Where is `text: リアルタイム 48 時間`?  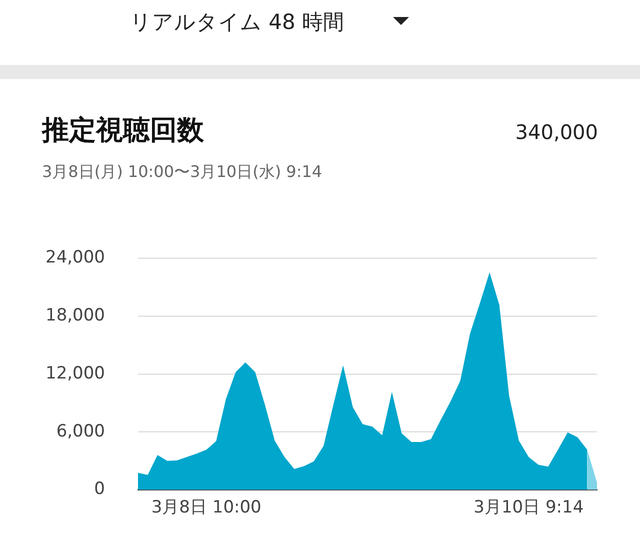 text: リアルタイム 48 時間 is located at coordinates (237, 22).